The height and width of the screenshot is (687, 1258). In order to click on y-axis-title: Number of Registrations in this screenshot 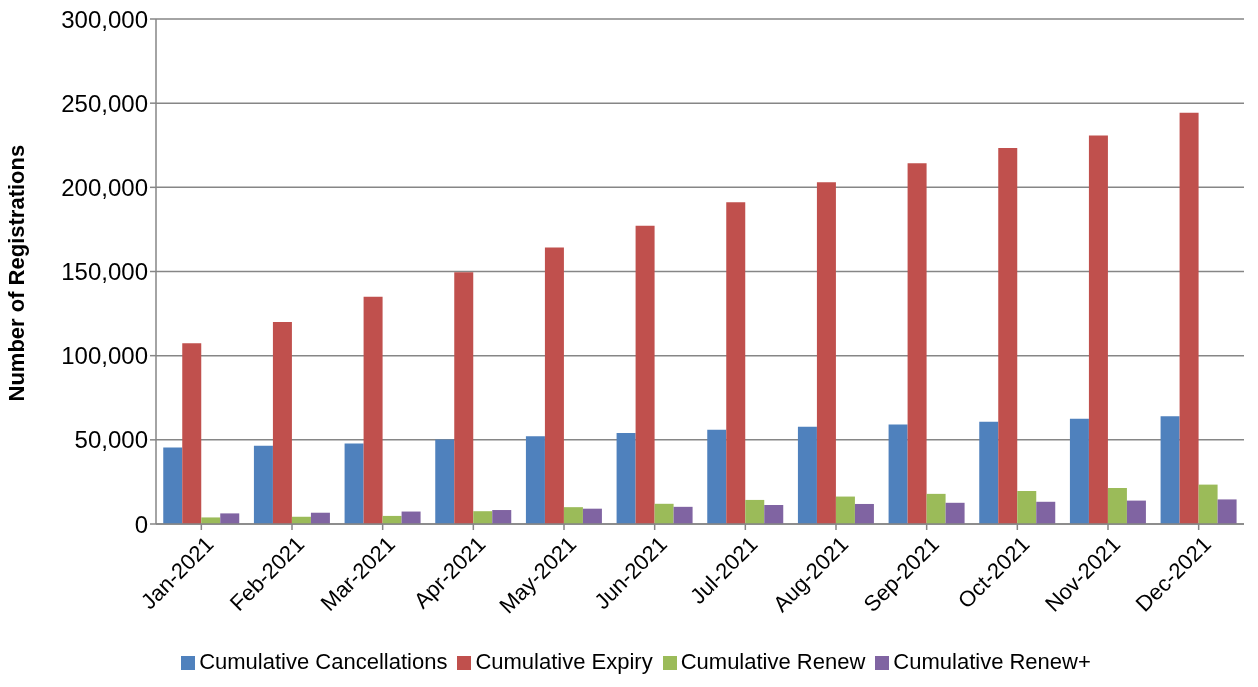, I will do `click(16, 273)`.